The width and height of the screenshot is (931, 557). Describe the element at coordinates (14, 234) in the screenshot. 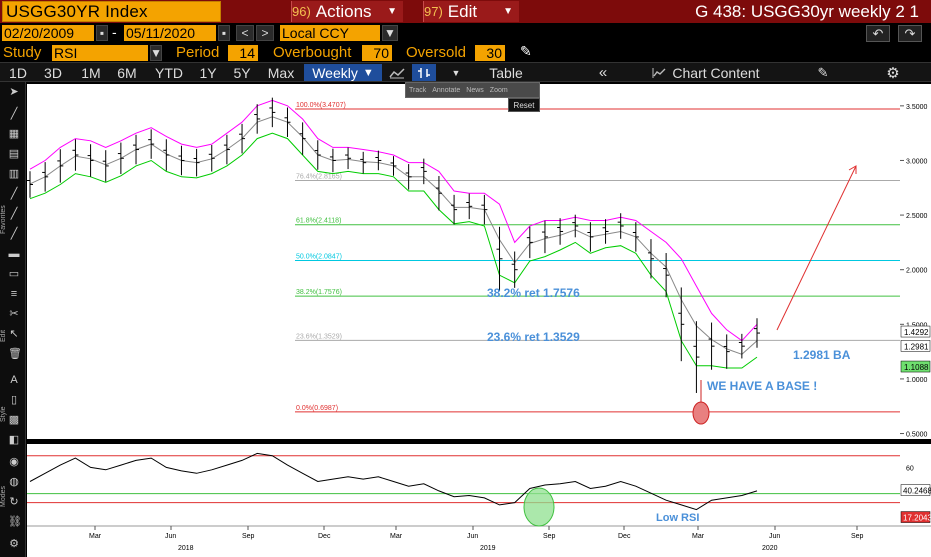

I see `brush-tool-icon: ╱` at that location.